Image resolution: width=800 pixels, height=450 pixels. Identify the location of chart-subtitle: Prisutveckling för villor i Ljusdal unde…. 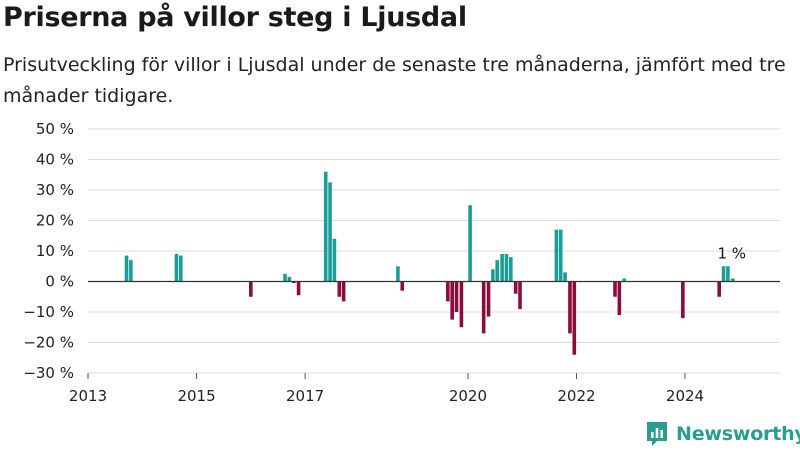
(394, 80).